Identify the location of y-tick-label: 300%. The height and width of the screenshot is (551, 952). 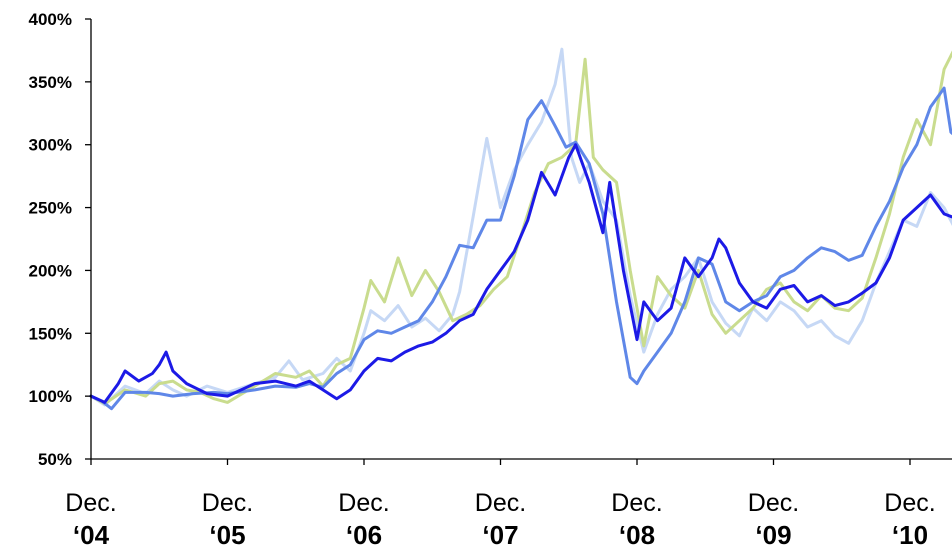
(50, 145).